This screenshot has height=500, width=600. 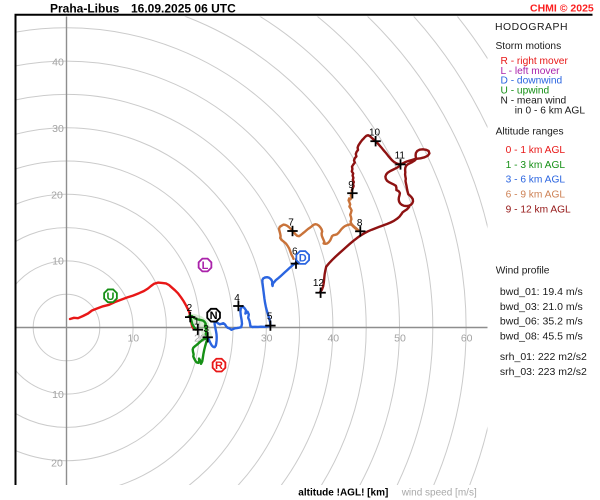 I want to click on svg-text: 4, so click(x=237, y=298).